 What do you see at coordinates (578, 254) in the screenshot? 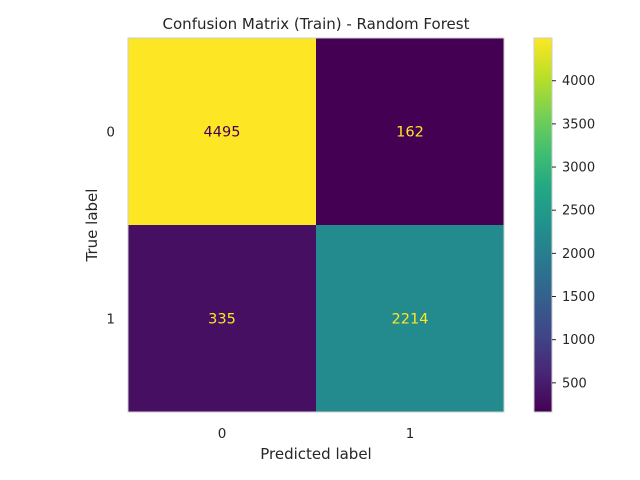
I see `colorbar-tick-label: 2000` at bounding box center [578, 254].